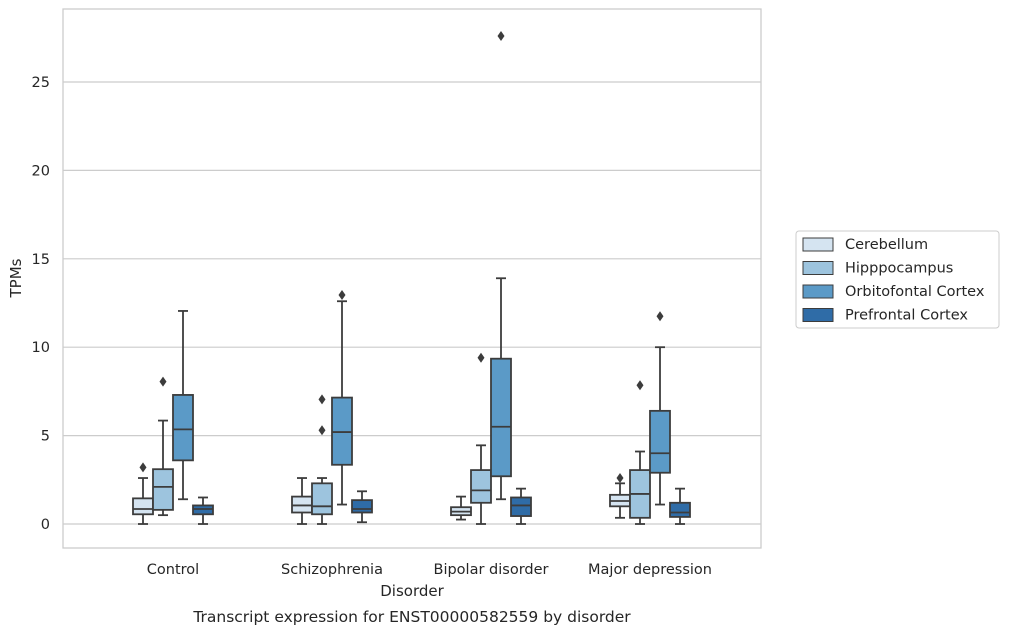 The height and width of the screenshot is (634, 1009). I want to click on x-tick-label: Major depression, so click(650, 570).